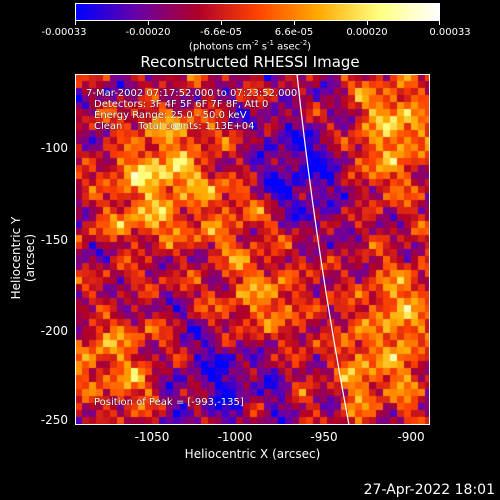 Image resolution: width=500 pixels, height=500 pixels. Describe the element at coordinates (54, 240) in the screenshot. I see `y-tick-label: -150` at that location.